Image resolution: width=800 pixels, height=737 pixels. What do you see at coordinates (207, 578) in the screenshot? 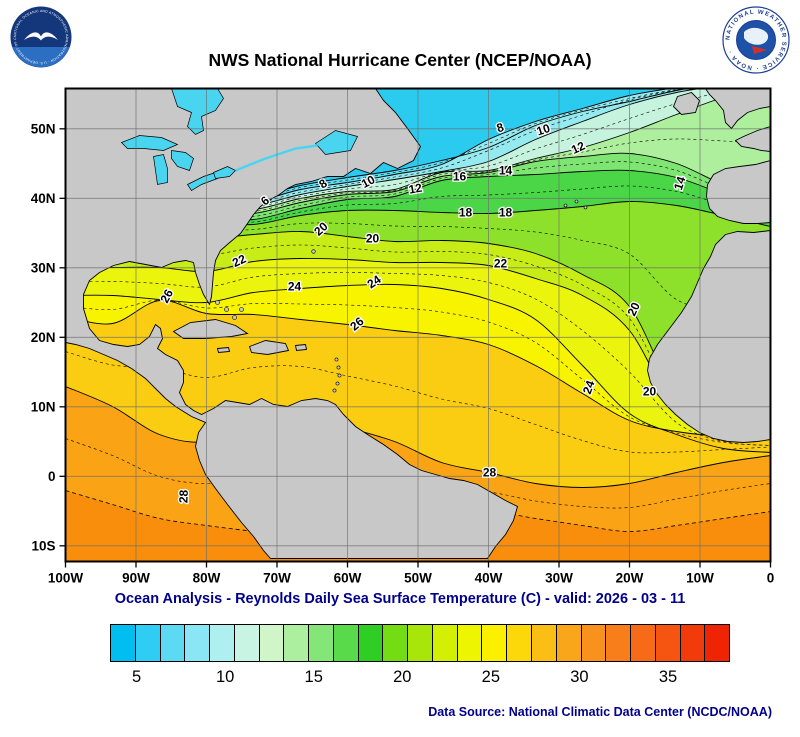
I see `lon-axis-label: 80W` at bounding box center [207, 578].